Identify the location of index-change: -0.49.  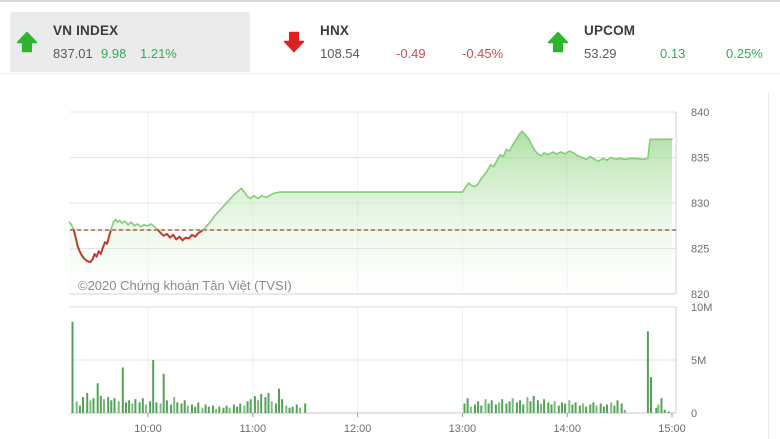
(411, 53).